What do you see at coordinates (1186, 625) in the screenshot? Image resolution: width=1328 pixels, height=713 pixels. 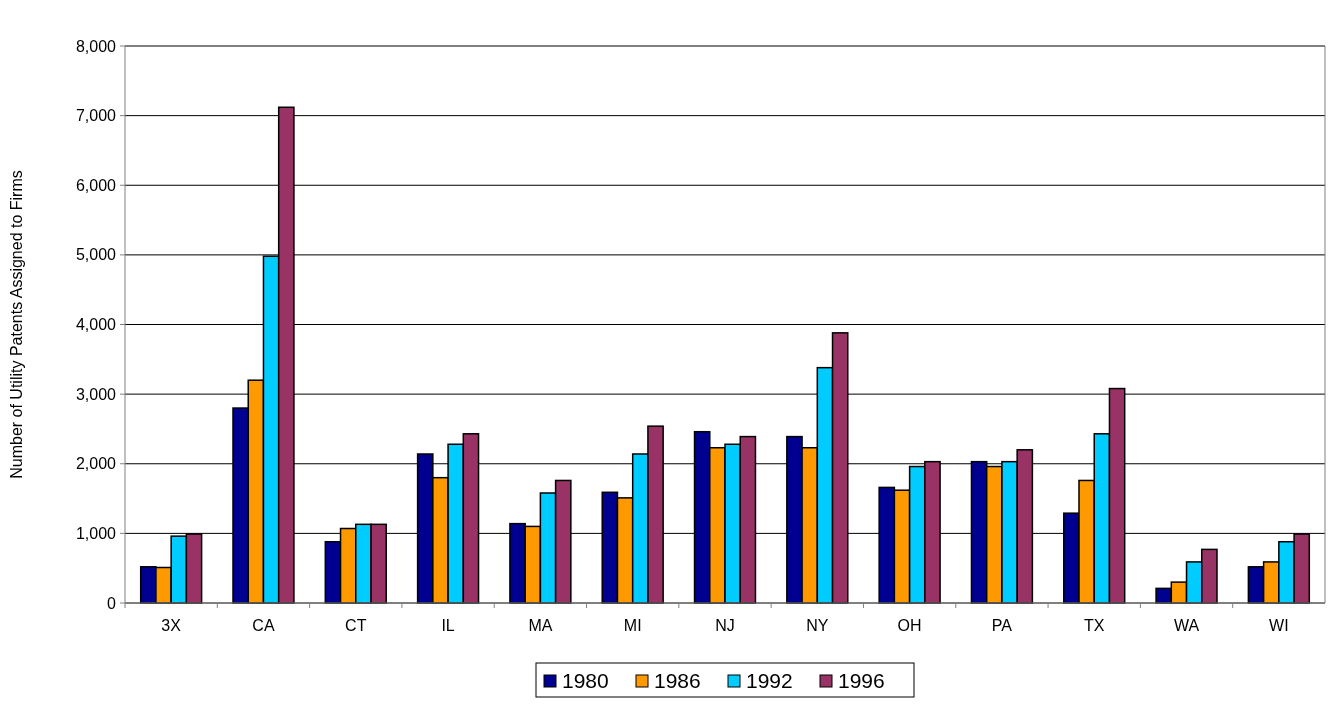 I see `x-tick-label: WA` at bounding box center [1186, 625].